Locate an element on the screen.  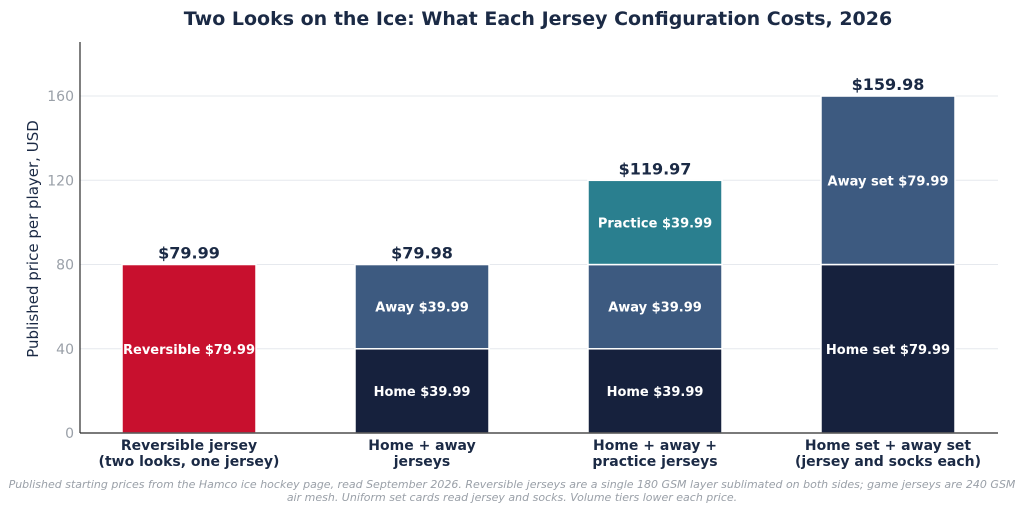
segment-label: Away set $79.99 is located at coordinates (888, 181).